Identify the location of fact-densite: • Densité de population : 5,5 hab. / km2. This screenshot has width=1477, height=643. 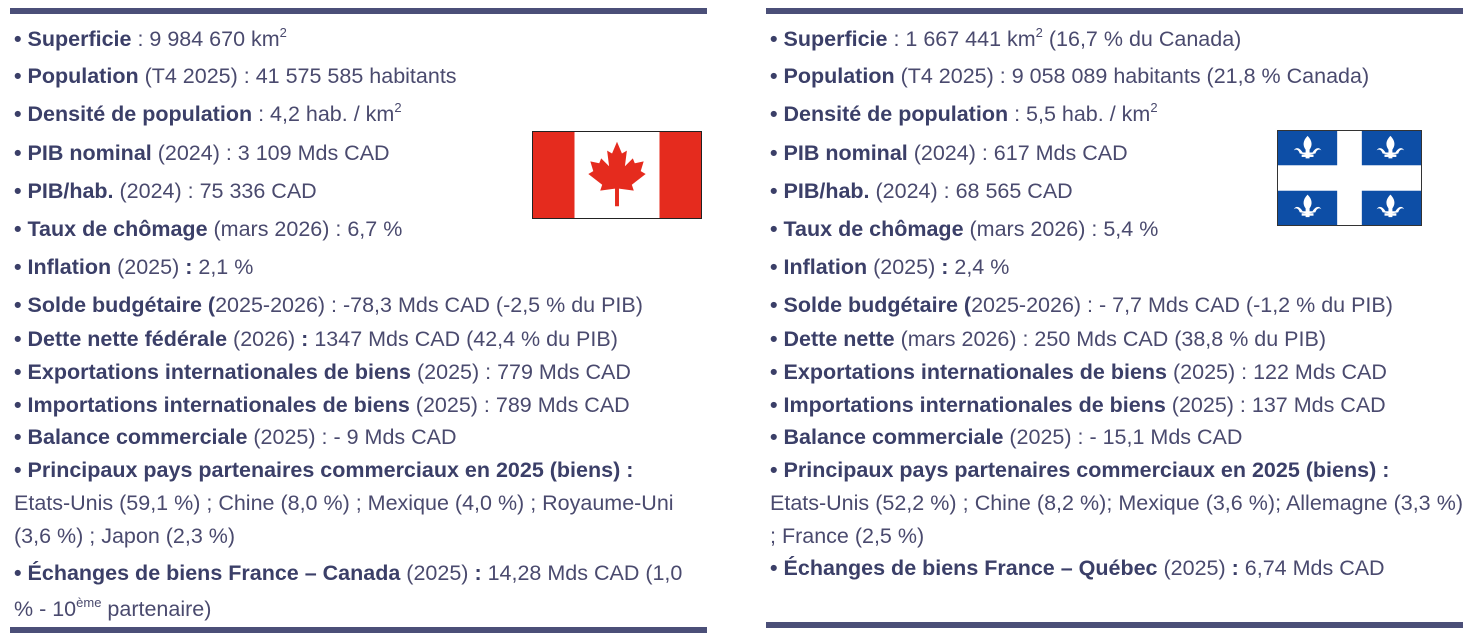
(964, 113).